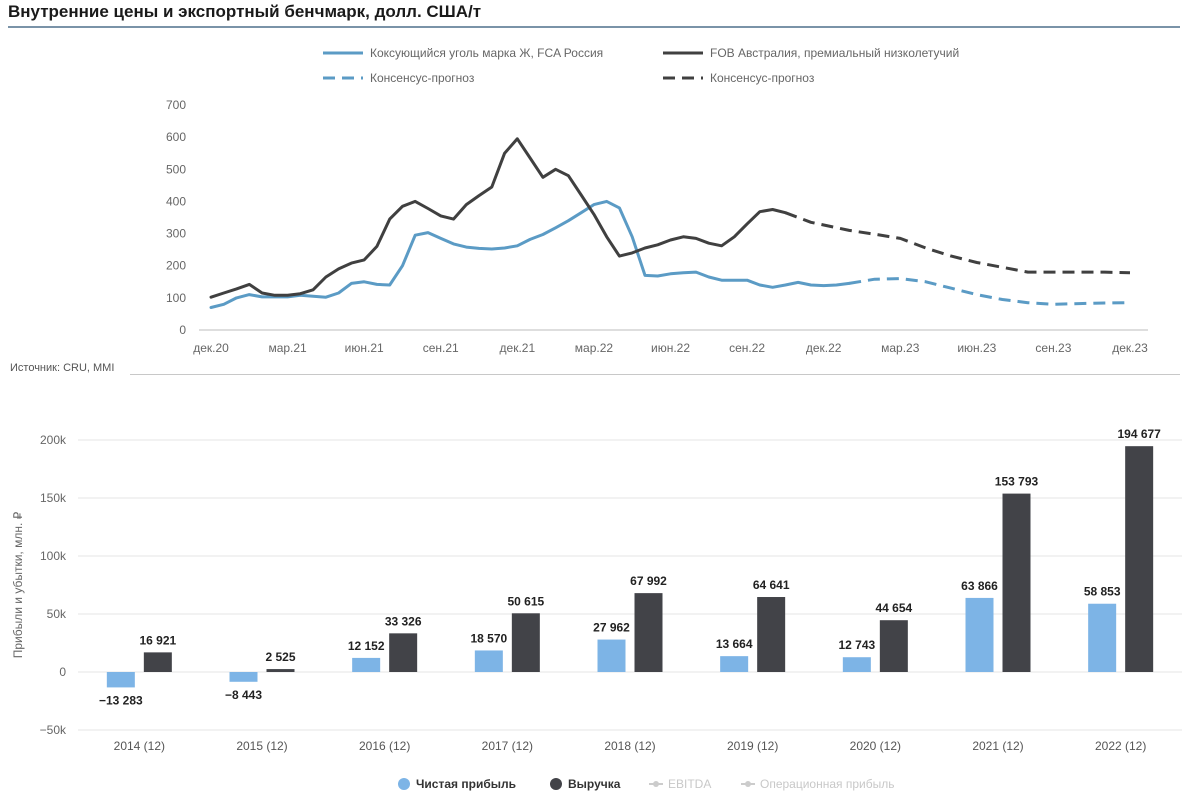 Image resolution: width=1188 pixels, height=798 pixels. What do you see at coordinates (18, 584) in the screenshot?
I see `y-axis-title: Прибыли и убытки, млн. ₽` at bounding box center [18, 584].